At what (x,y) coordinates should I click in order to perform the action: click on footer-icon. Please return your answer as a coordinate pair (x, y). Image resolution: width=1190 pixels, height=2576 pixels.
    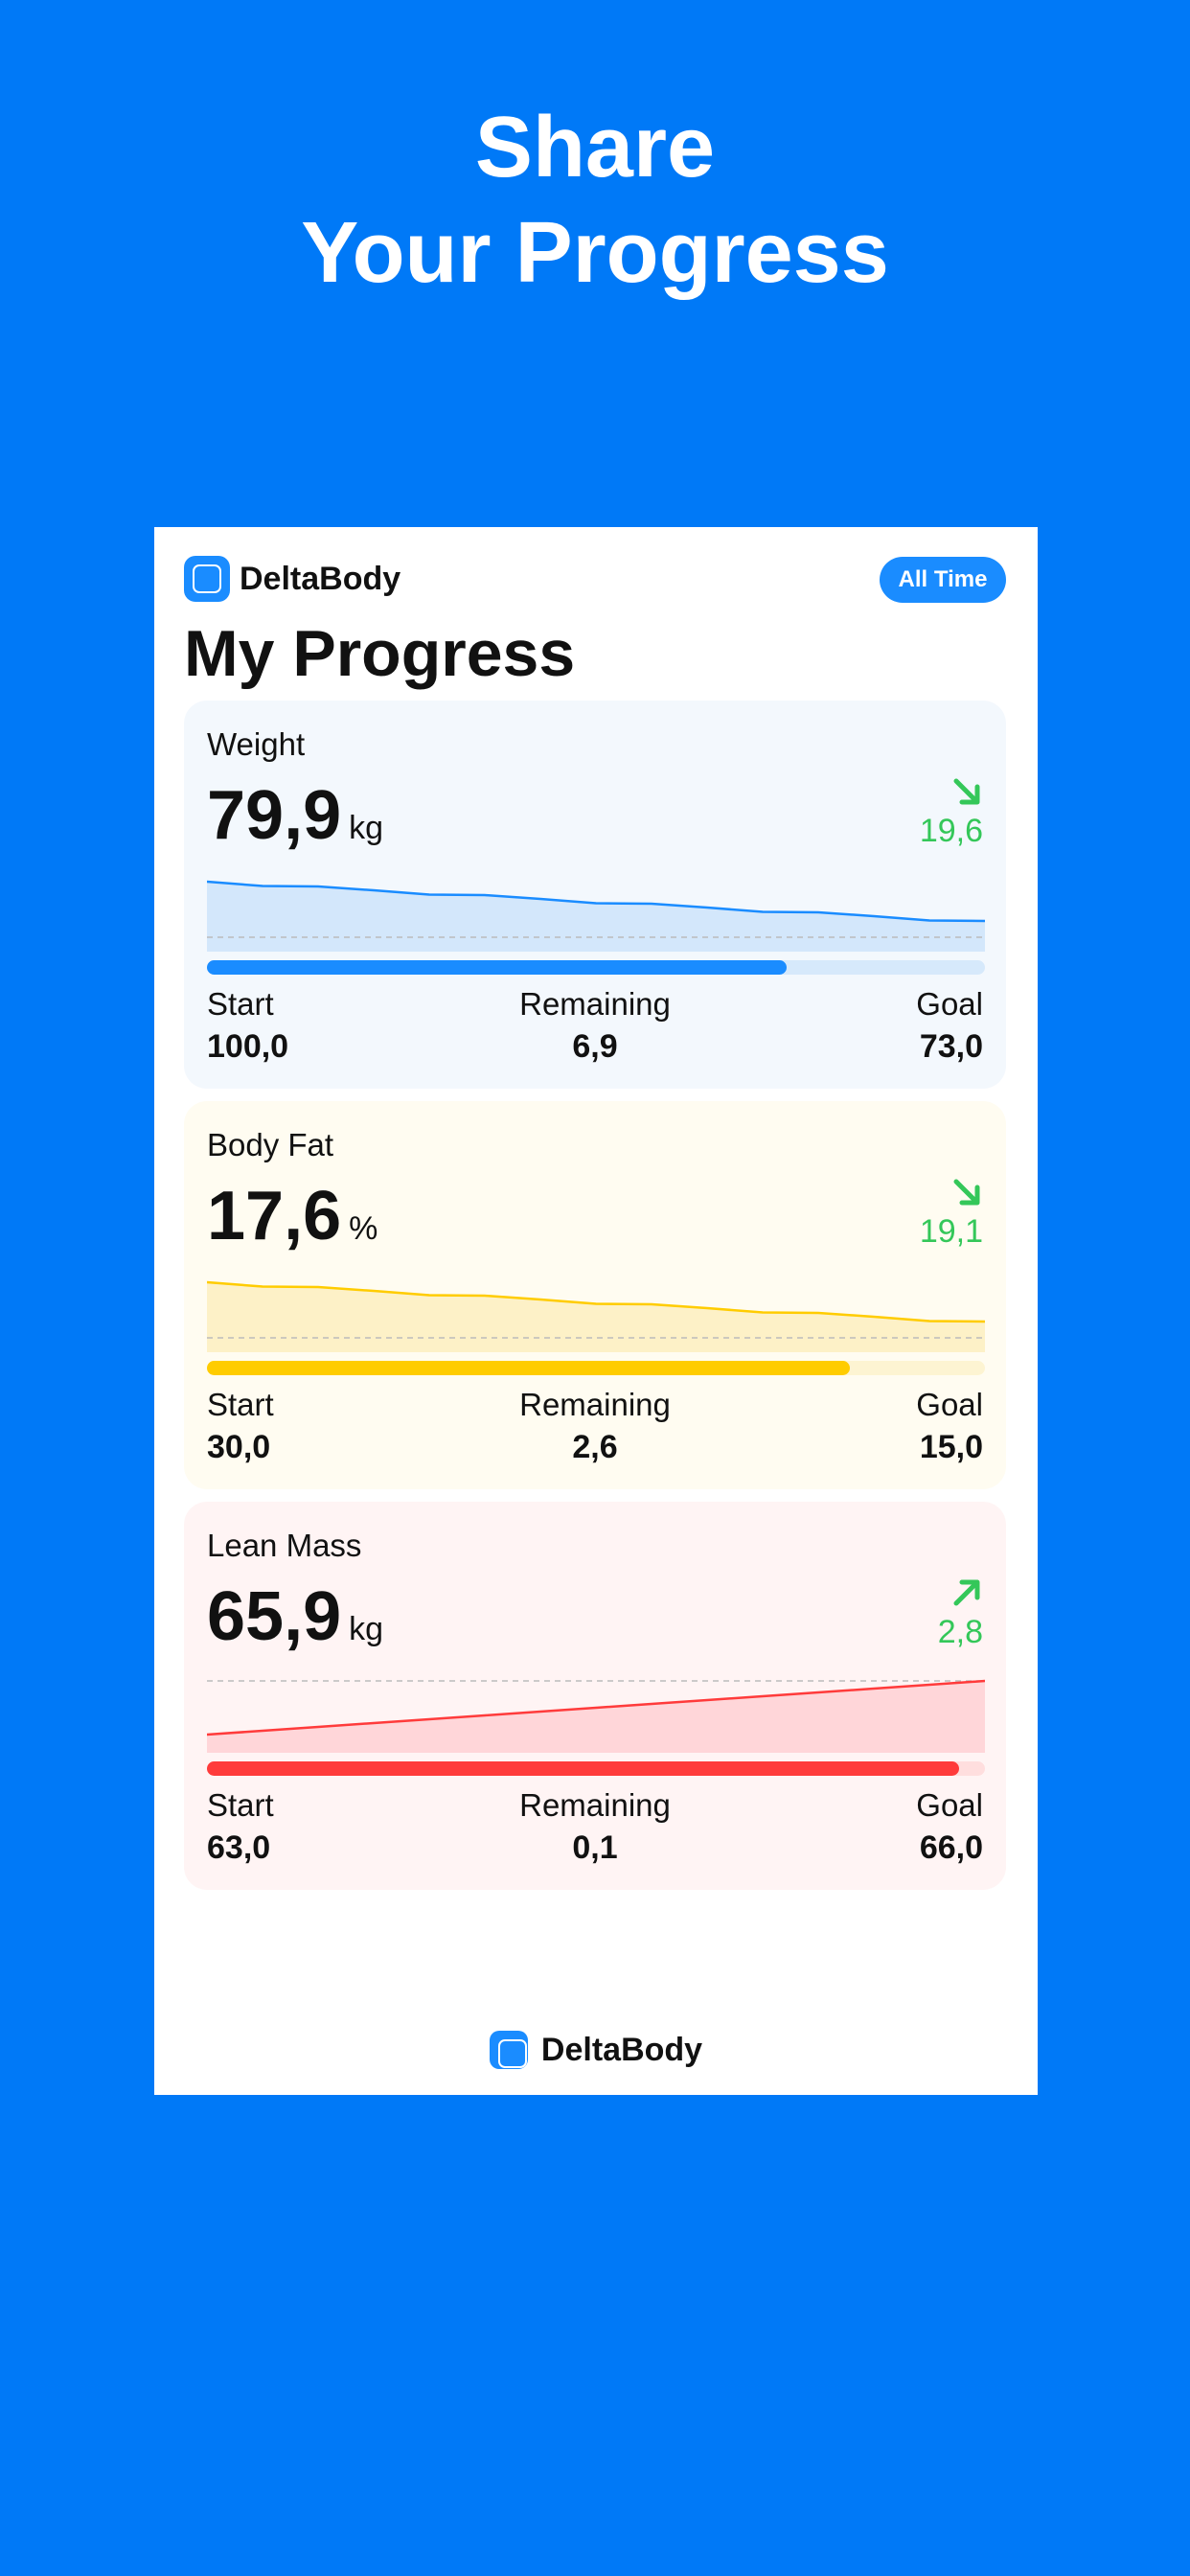
    Looking at the image, I should click on (509, 2050).